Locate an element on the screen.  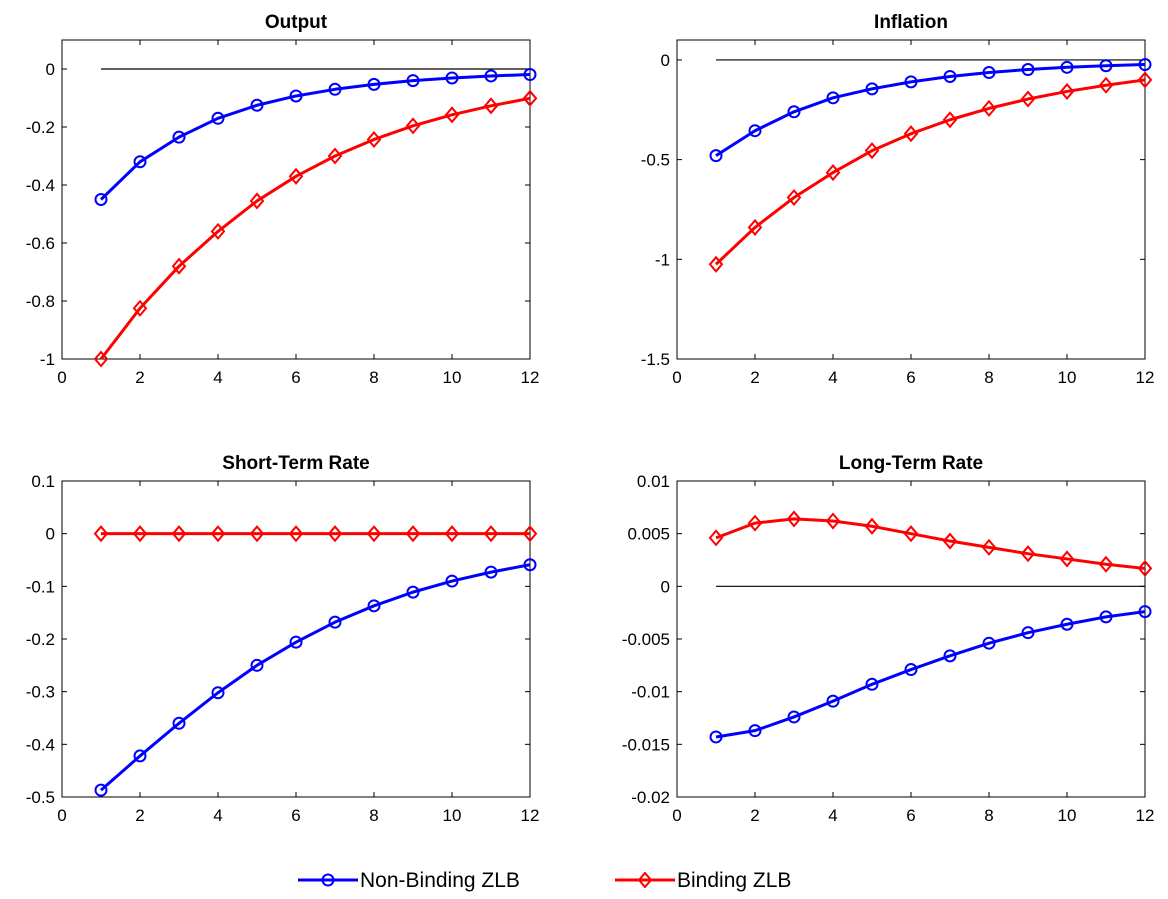
series-non-binding is located at coordinates (315, 677).